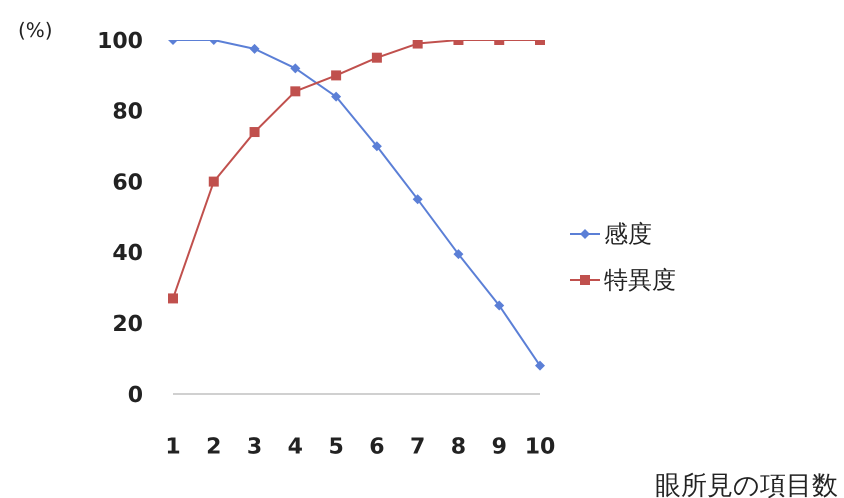 This screenshot has height=498, width=844. Describe the element at coordinates (336, 447) in the screenshot. I see `x-tick-label: 5` at that location.